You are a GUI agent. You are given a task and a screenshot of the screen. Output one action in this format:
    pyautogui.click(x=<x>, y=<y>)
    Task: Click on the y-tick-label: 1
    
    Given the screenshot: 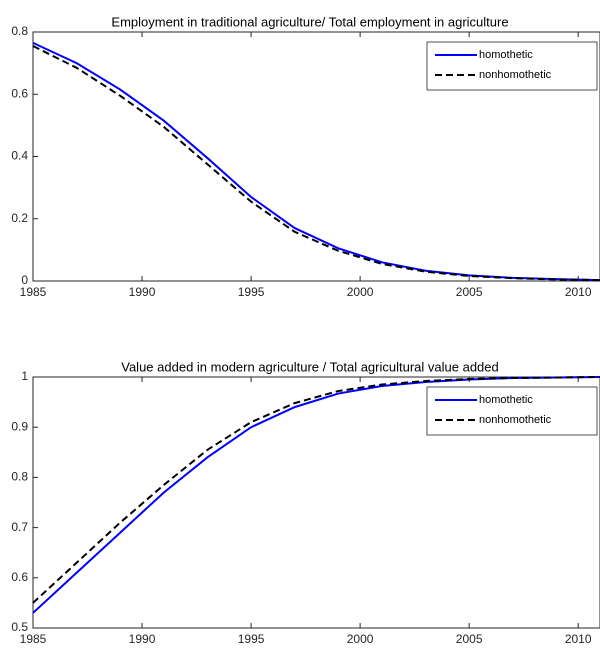 What is the action you would take?
    pyautogui.click(x=24, y=376)
    